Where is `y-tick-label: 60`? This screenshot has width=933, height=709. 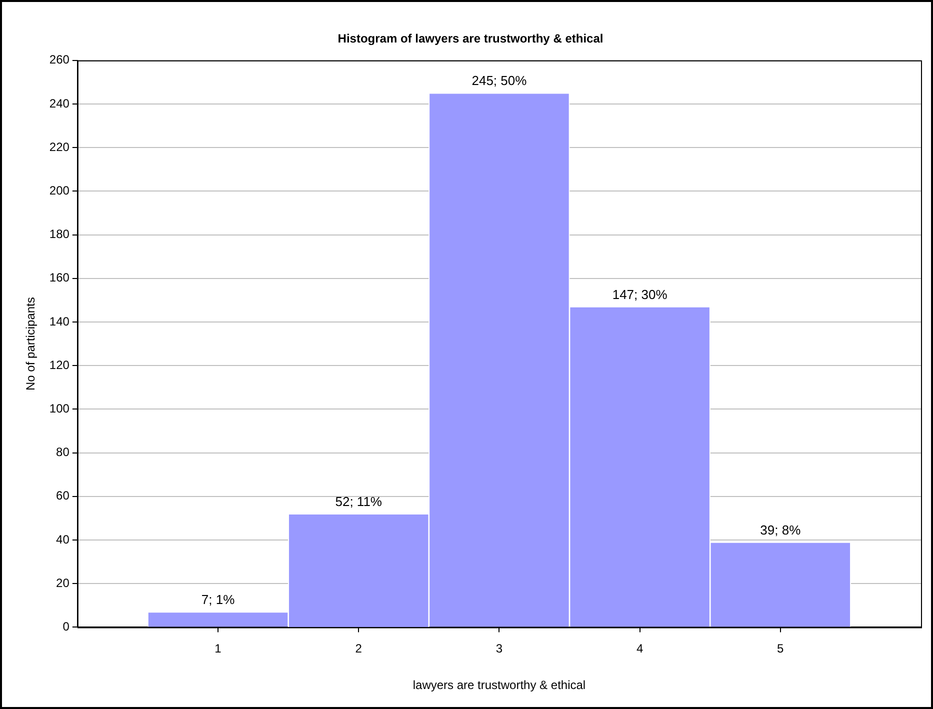
y-tick-label: 60 is located at coordinates (63, 495).